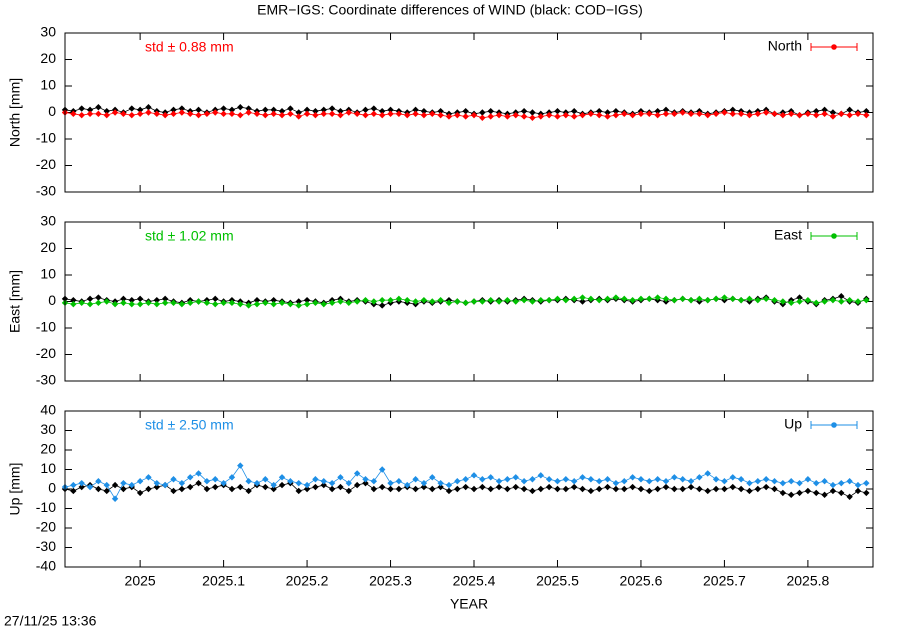 The height and width of the screenshot is (630, 900). Describe the element at coordinates (785, 46) in the screenshot. I see `legend-label: North` at that location.